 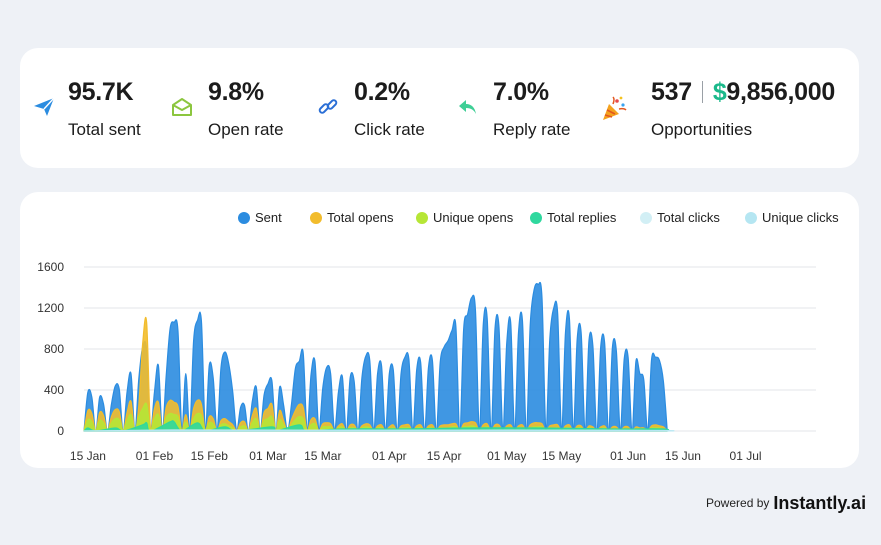 I want to click on x-tick-label: 15 May, so click(x=561, y=456).